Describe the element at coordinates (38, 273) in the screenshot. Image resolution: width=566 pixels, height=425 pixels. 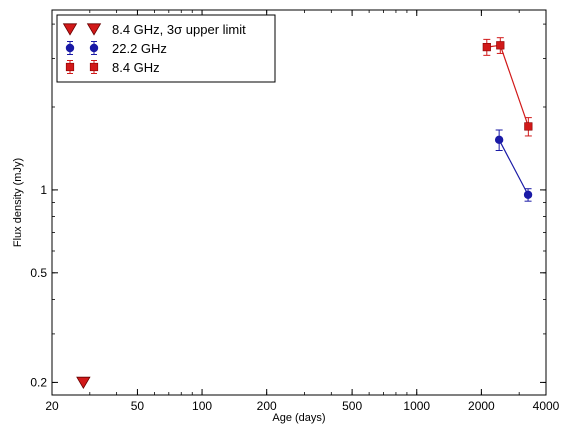
I see `y-tick-label: 0.5` at that location.